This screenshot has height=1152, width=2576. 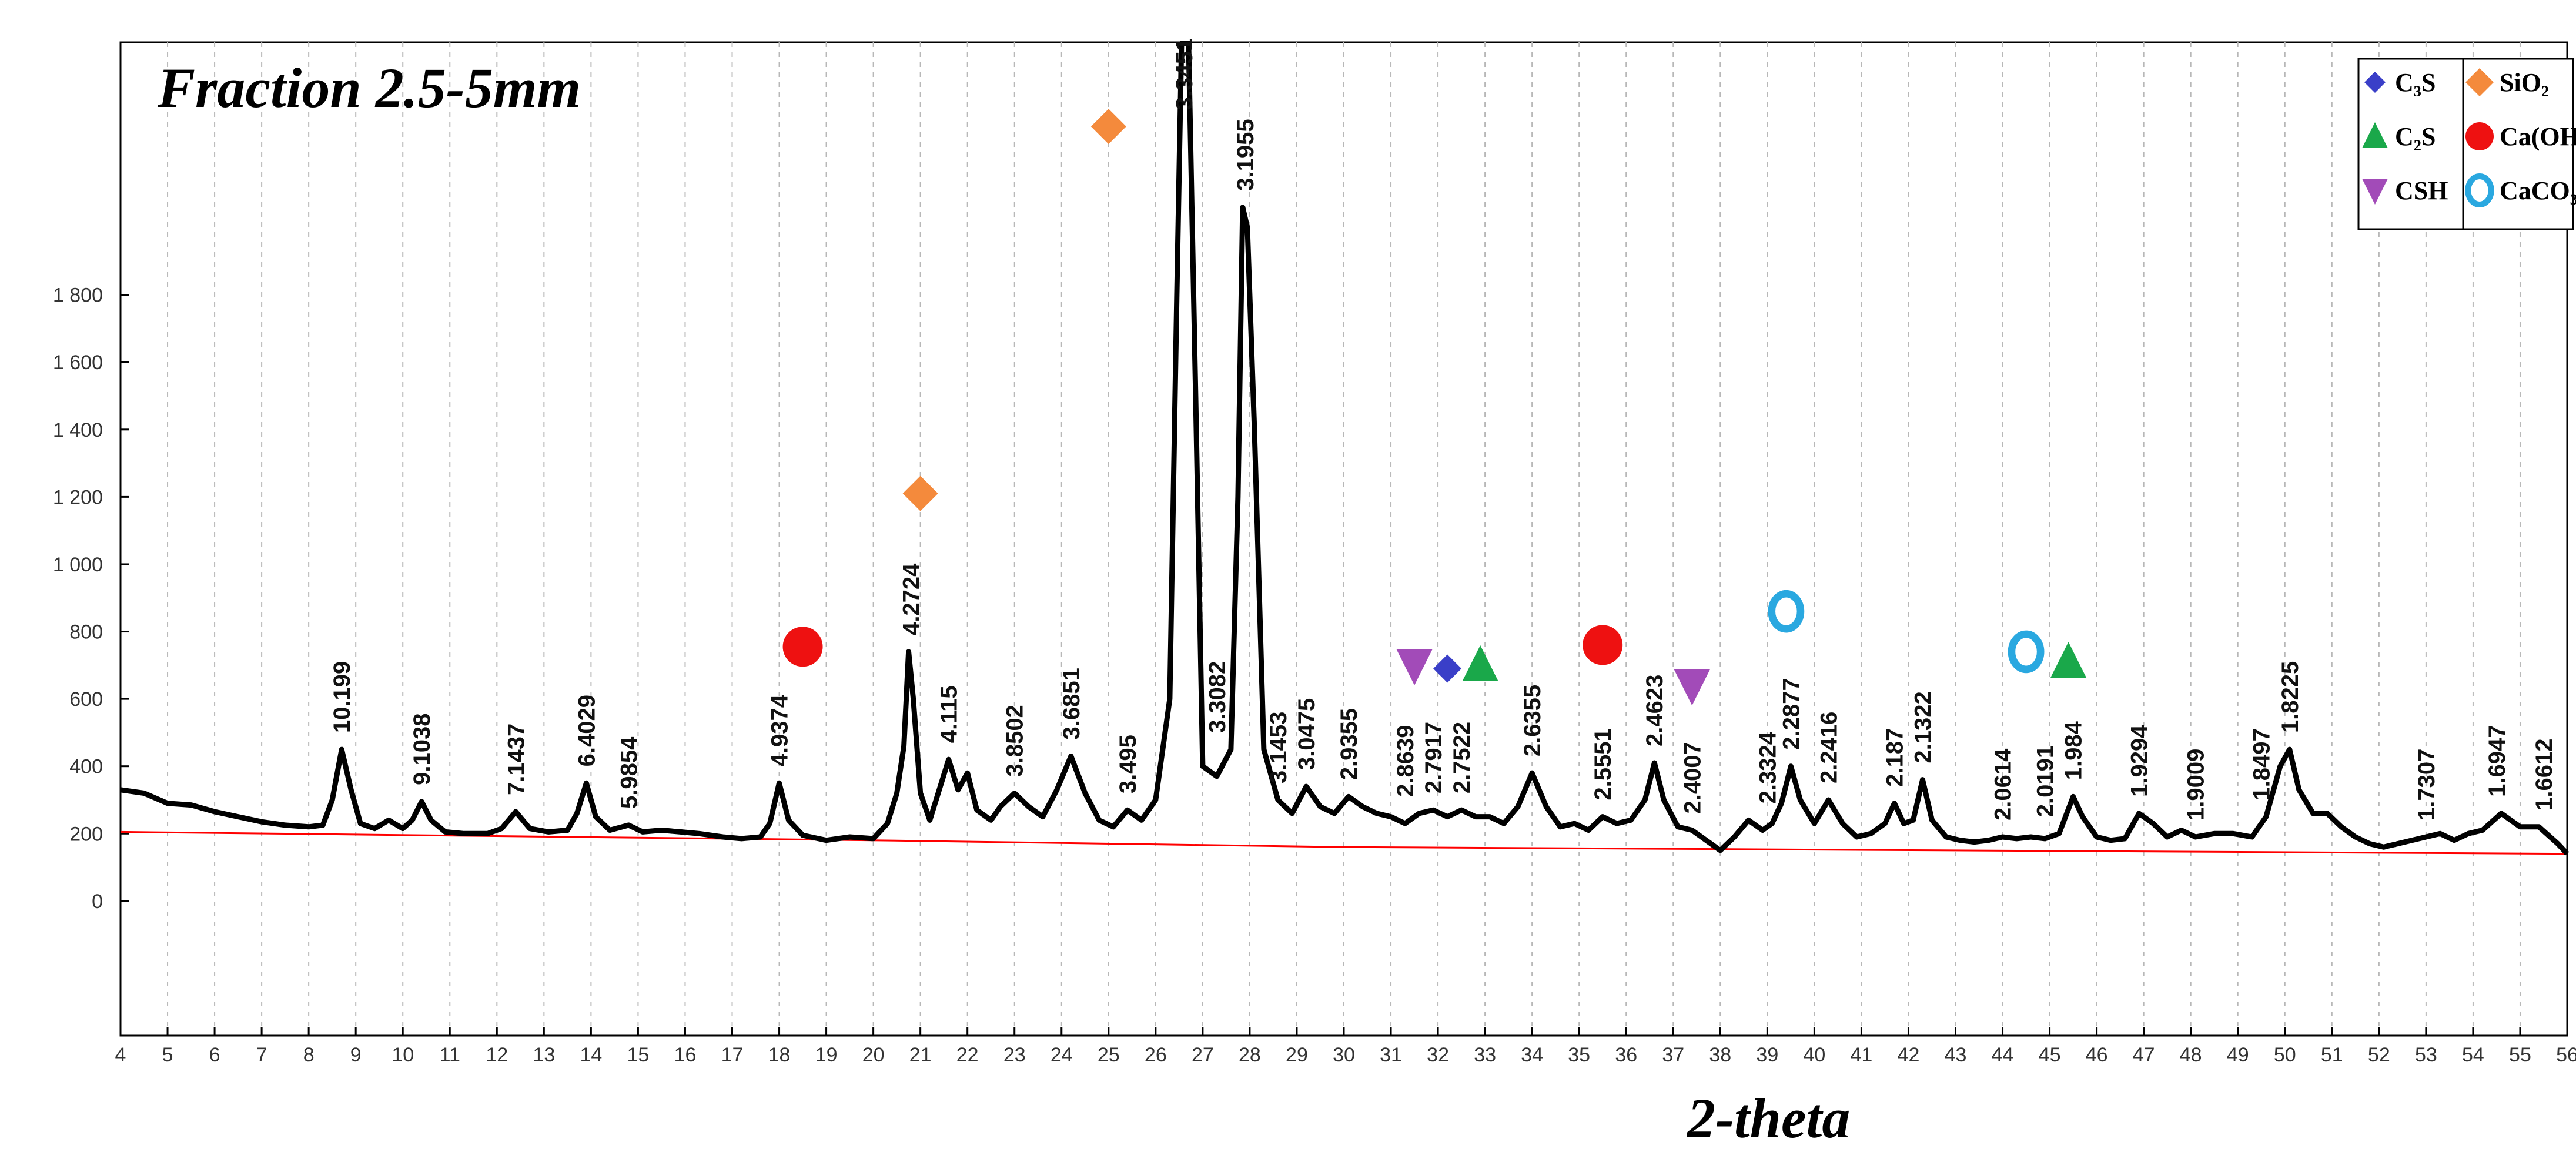 I want to click on x-axis-label: 2-theta, so click(x=1768, y=1118).